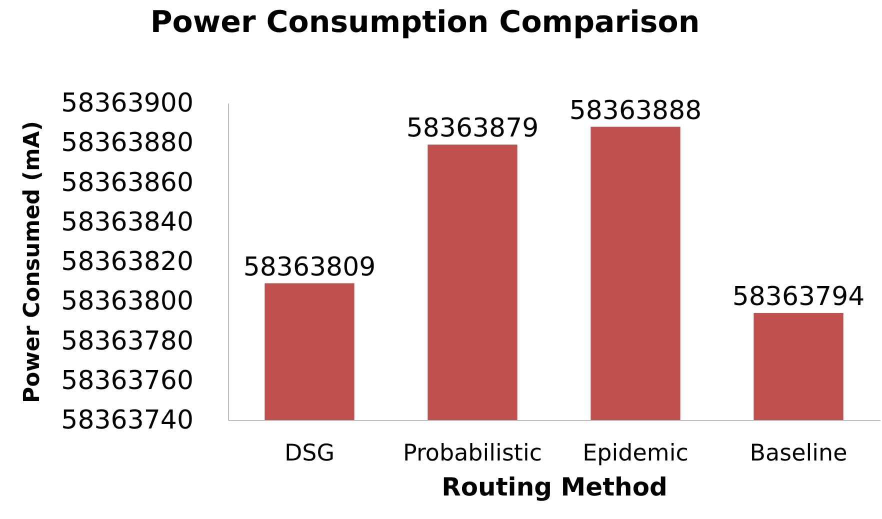  Describe the element at coordinates (127, 301) in the screenshot. I see `y-tick-label: 58363800` at that location.